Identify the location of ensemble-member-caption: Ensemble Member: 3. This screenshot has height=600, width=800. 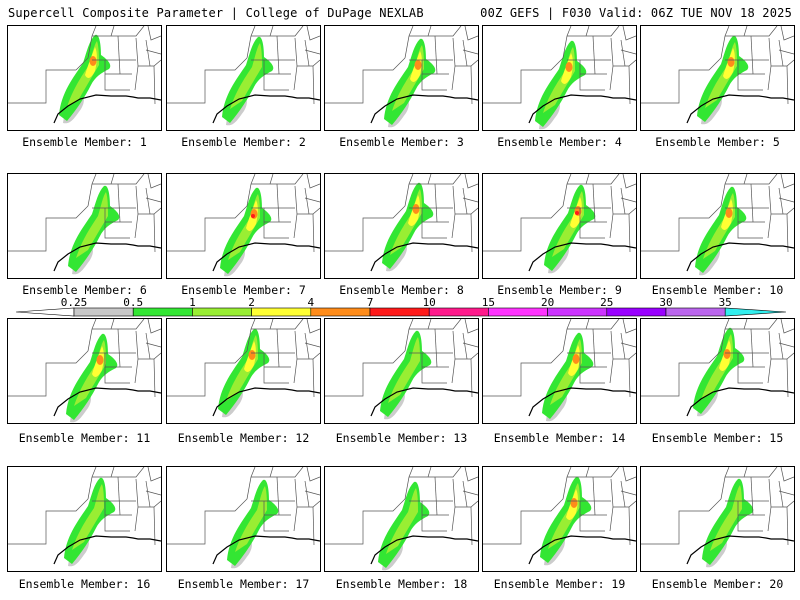
(401, 142).